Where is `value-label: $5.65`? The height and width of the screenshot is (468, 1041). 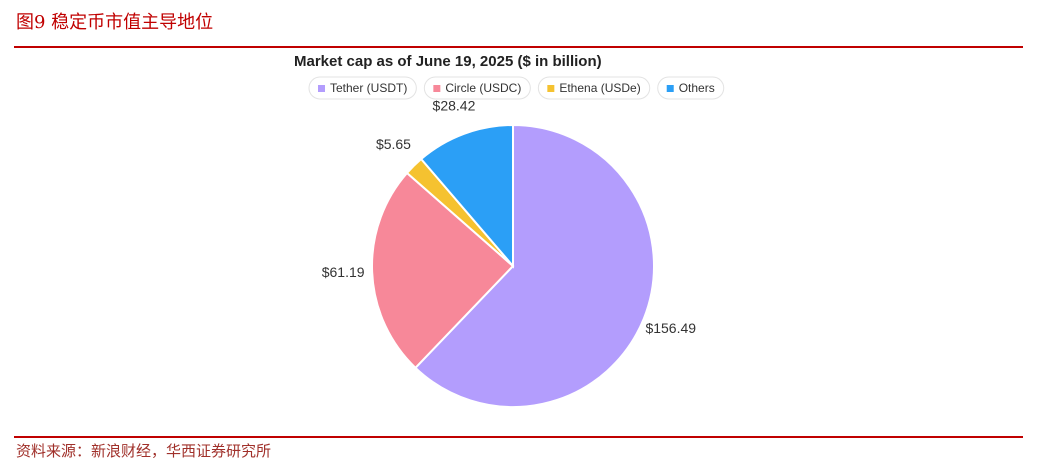
value-label: $5.65 is located at coordinates (393, 144).